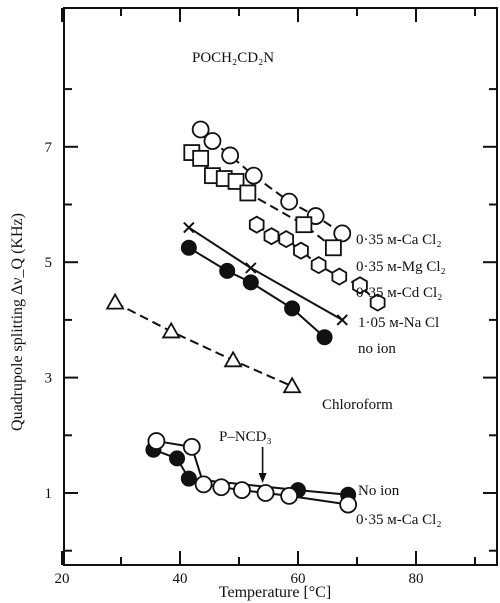 The height and width of the screenshot is (603, 500). I want to click on y-tick-label: 7, so click(49, 148).